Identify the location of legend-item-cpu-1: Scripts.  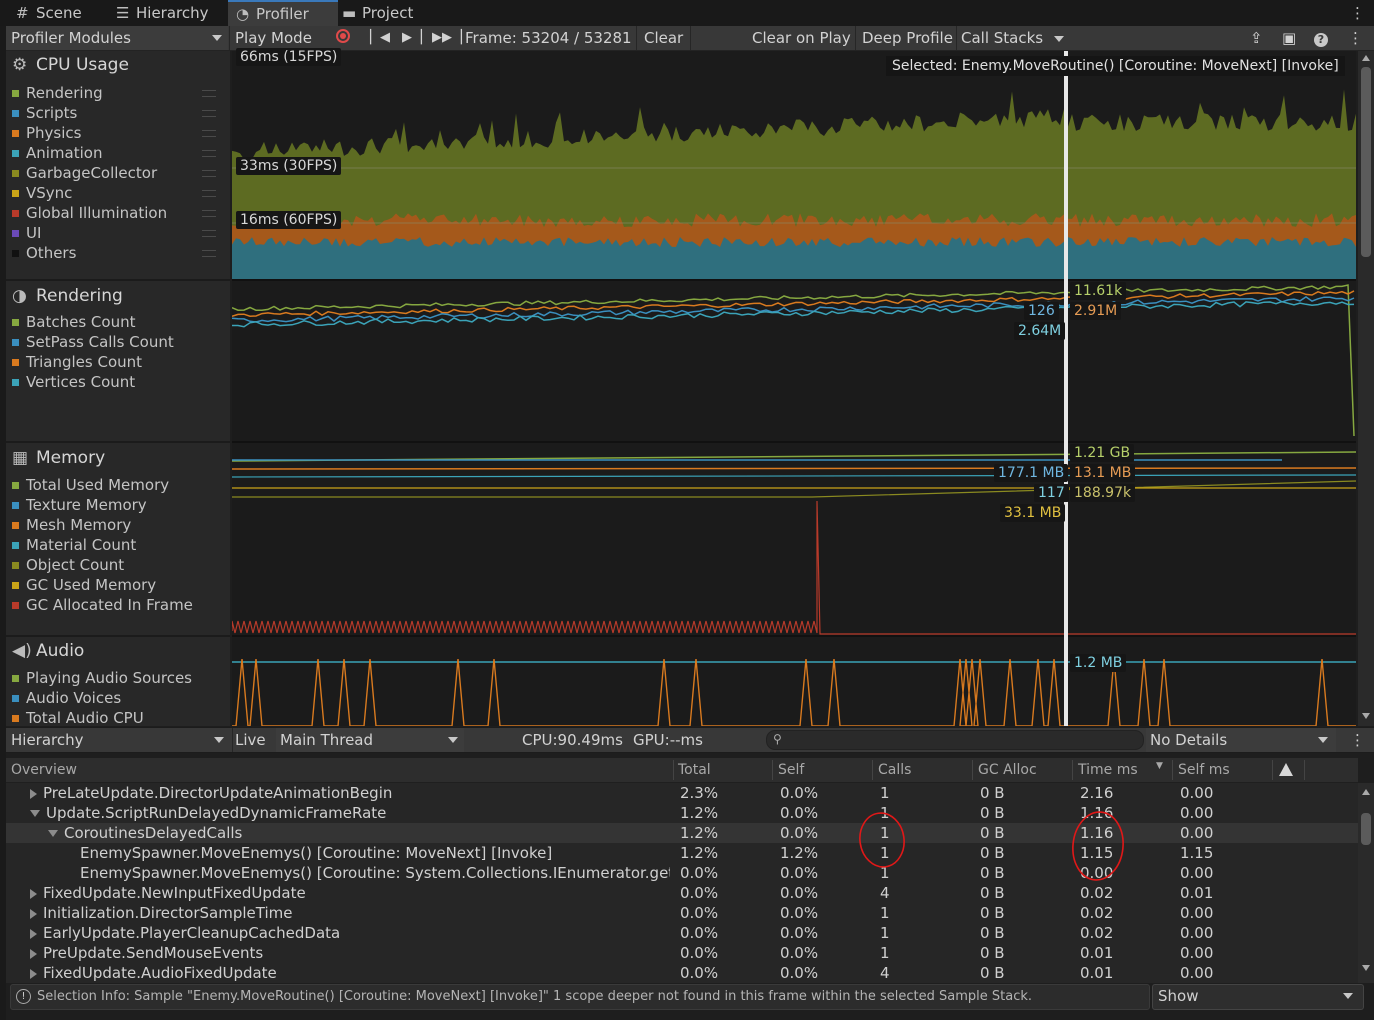
(118, 113).